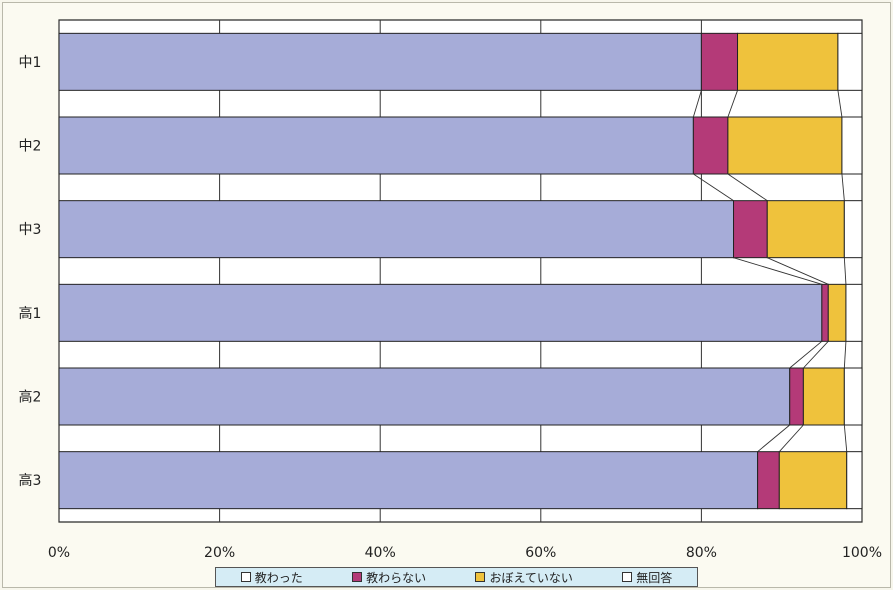 The height and width of the screenshot is (590, 893). Describe the element at coordinates (30, 397) in the screenshot. I see `category-label: 高2` at that location.